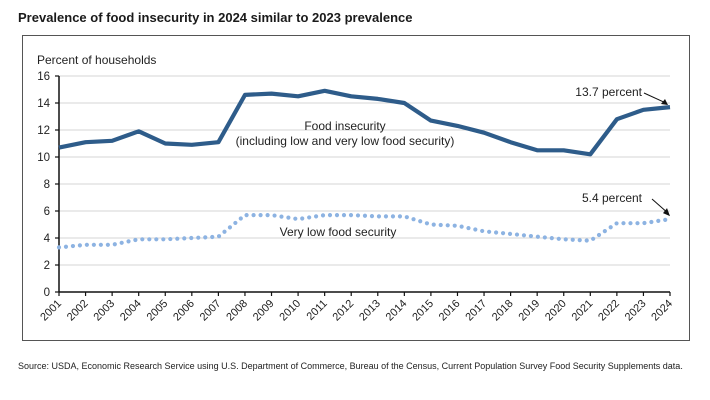  Describe the element at coordinates (264, 311) in the screenshot. I see `x-tick-label: 2009` at that location.